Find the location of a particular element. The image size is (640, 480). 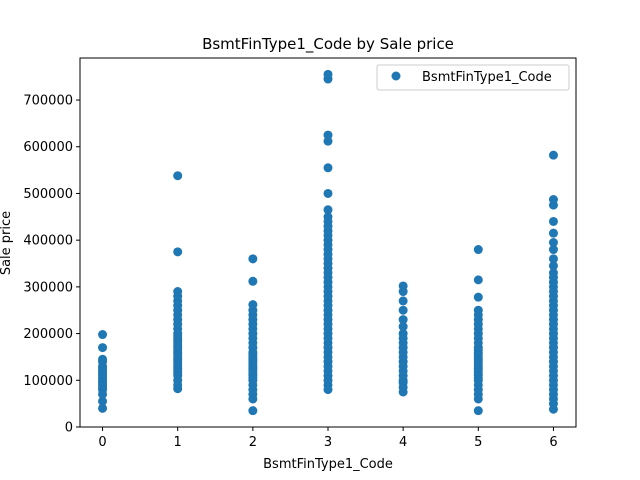

y-tick-label: 500000 is located at coordinates (48, 194).